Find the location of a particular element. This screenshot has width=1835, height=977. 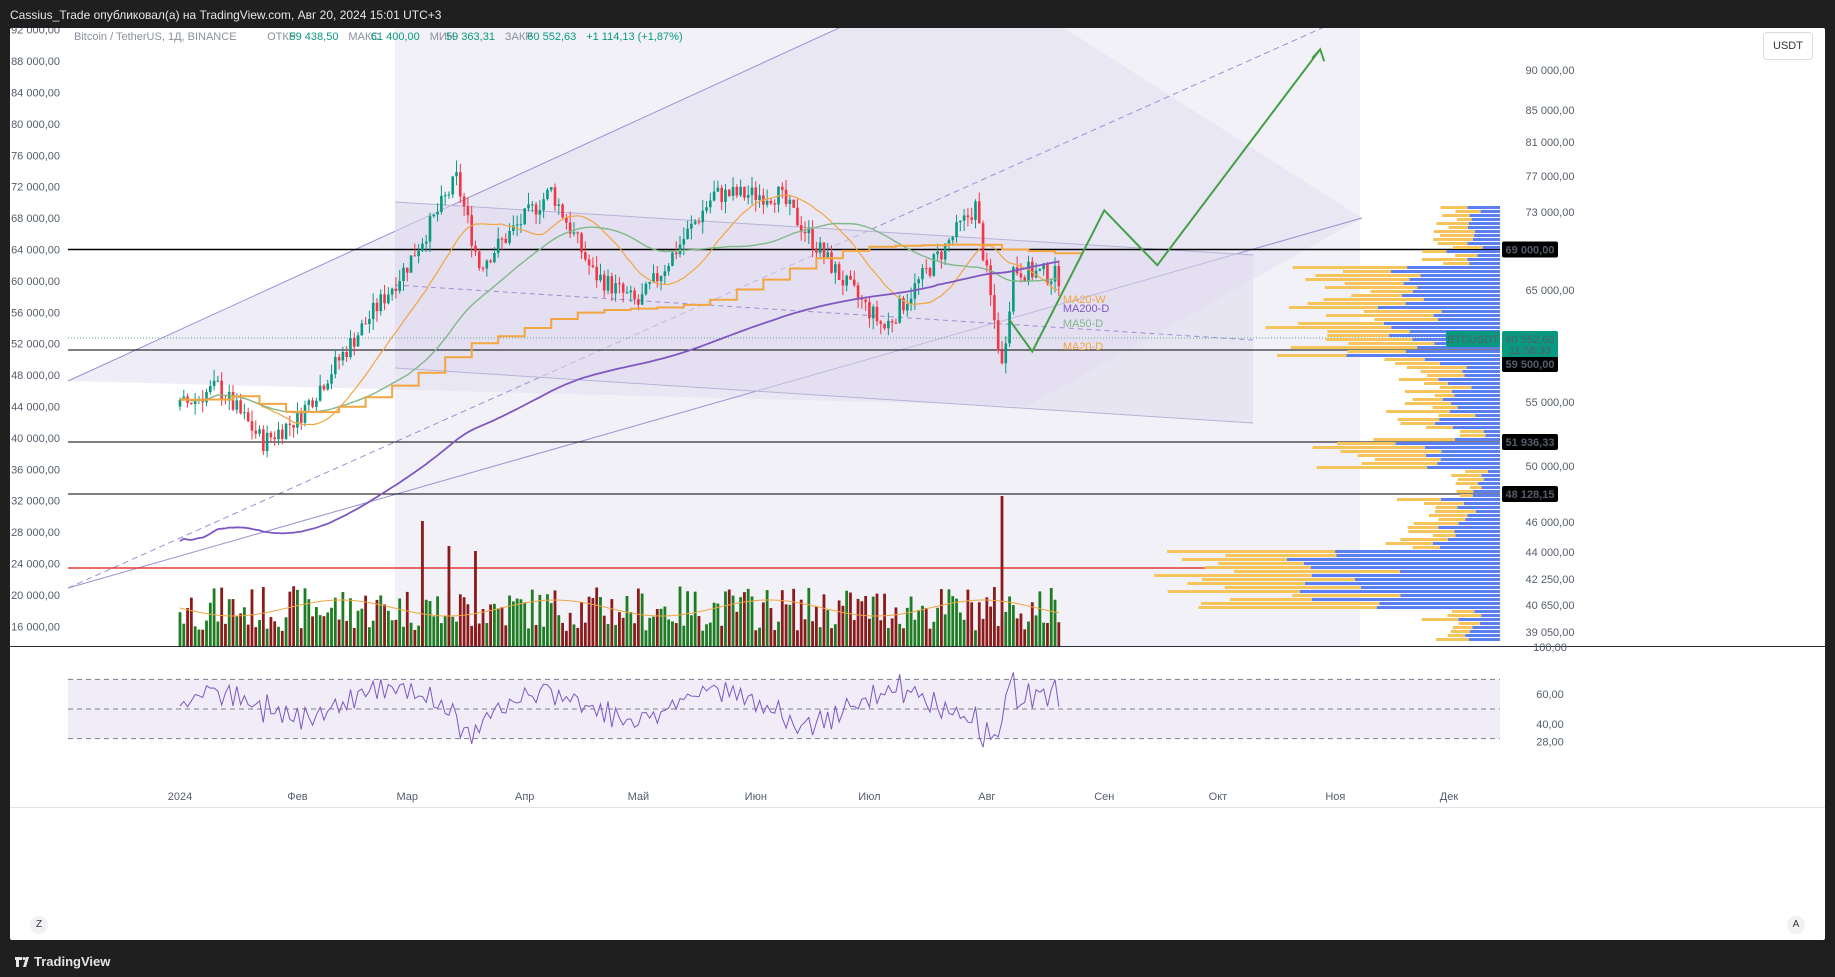

right-axis-label: 44 000,00 is located at coordinates (1550, 553).